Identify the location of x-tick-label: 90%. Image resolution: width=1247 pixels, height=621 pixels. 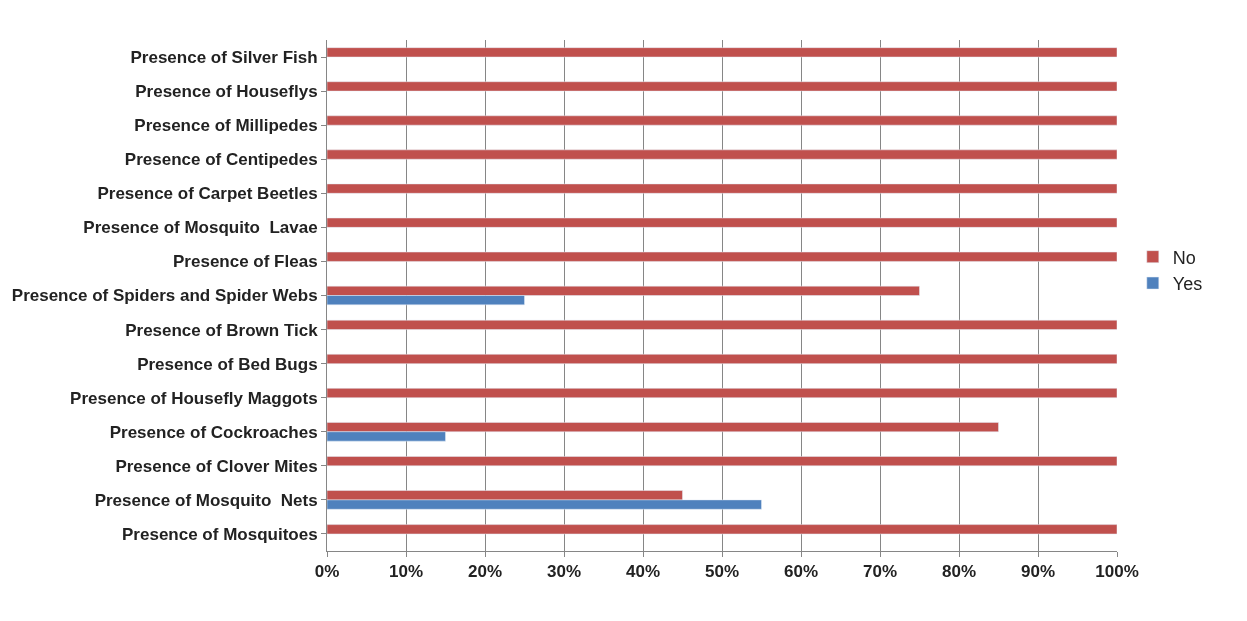
(1038, 572).